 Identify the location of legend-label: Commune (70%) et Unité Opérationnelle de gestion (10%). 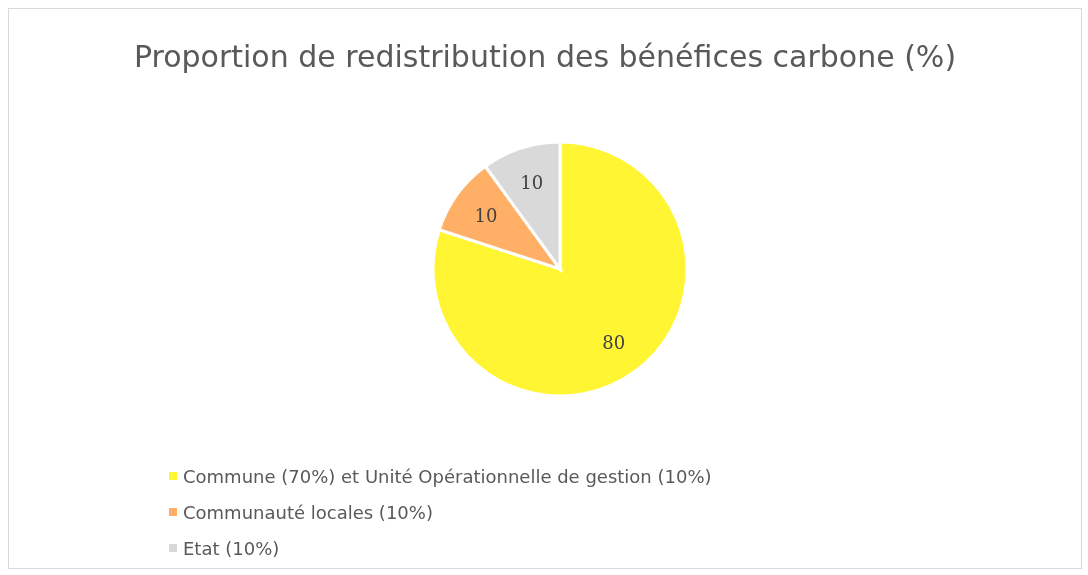
(447, 476).